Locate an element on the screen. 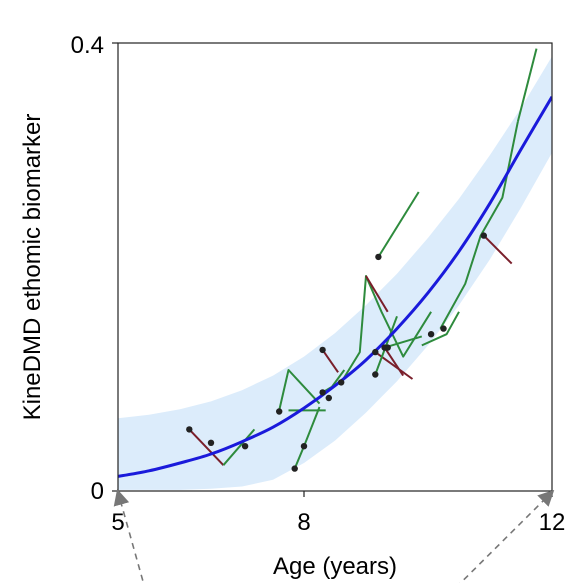  x-axis-label: Age (years) is located at coordinates (335, 566).